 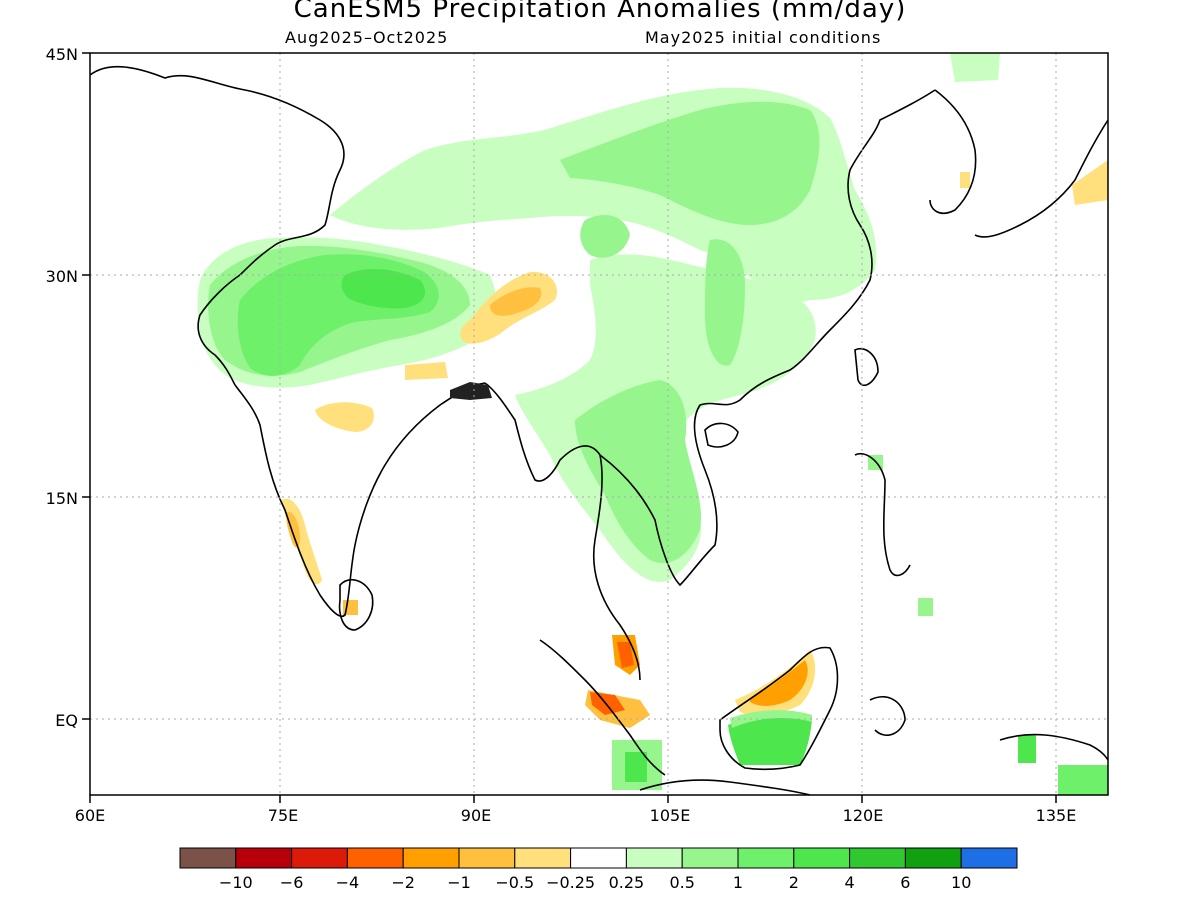 What do you see at coordinates (605, 236) in the screenshot?
I see `anomaly-region-central-china` at bounding box center [605, 236].